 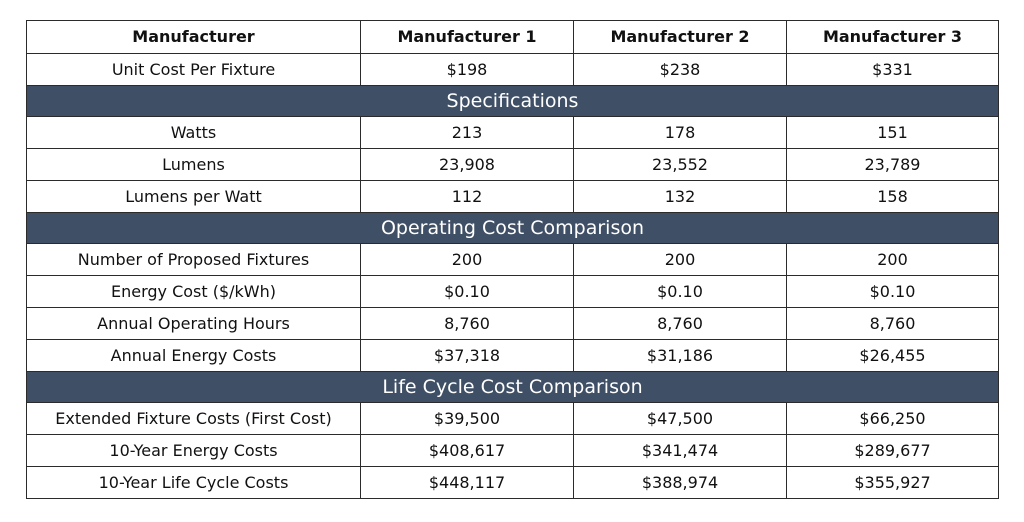 What do you see at coordinates (892, 450) in the screenshot?
I see `cell-value: $289,677` at bounding box center [892, 450].